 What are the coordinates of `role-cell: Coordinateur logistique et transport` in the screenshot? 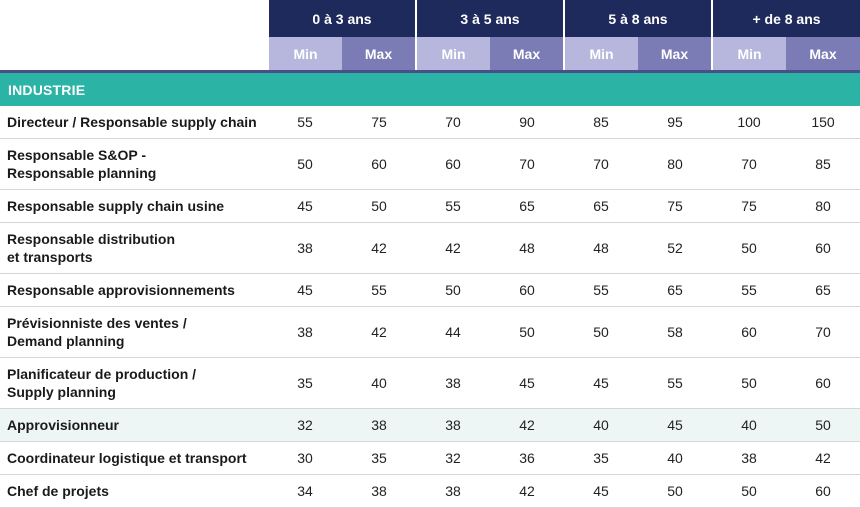 It's located at (134, 458).